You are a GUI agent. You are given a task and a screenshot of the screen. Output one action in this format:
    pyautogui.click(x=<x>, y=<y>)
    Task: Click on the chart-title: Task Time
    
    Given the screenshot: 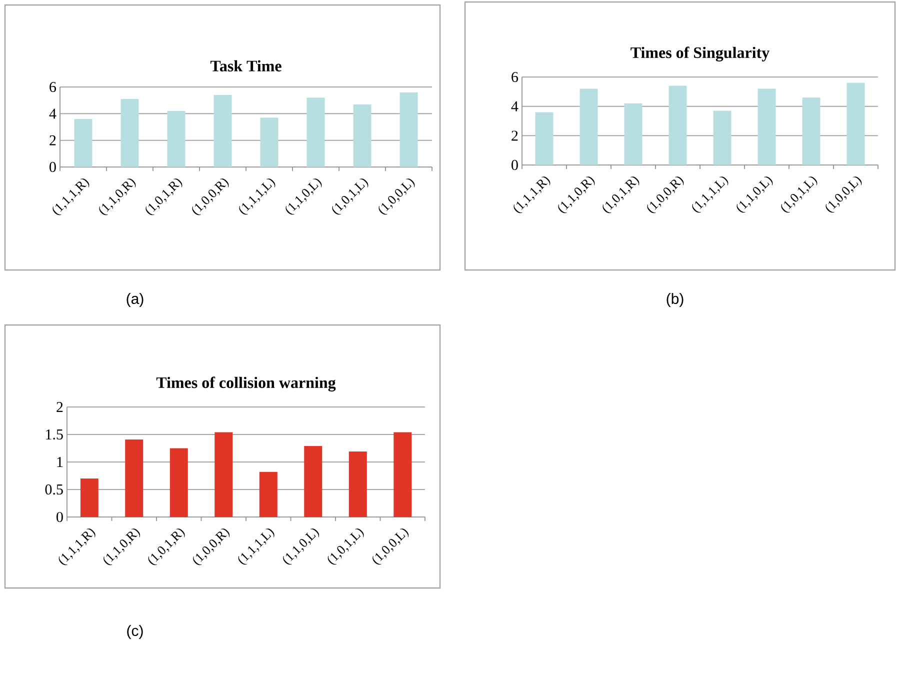 What is the action you would take?
    pyautogui.click(x=246, y=66)
    